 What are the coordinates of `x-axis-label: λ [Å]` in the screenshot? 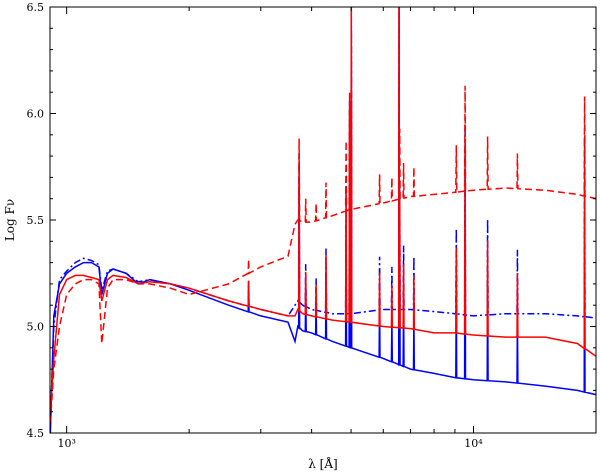 It's located at (322, 463).